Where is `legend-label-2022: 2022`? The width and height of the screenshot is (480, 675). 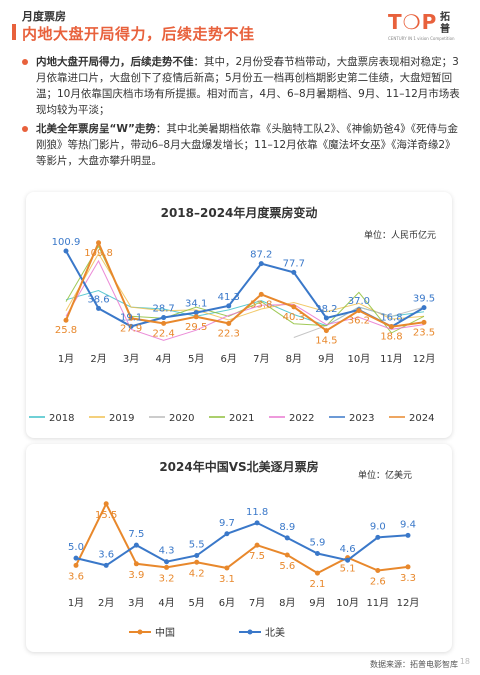
legend-label-2022: 2022 is located at coordinates (301, 418).